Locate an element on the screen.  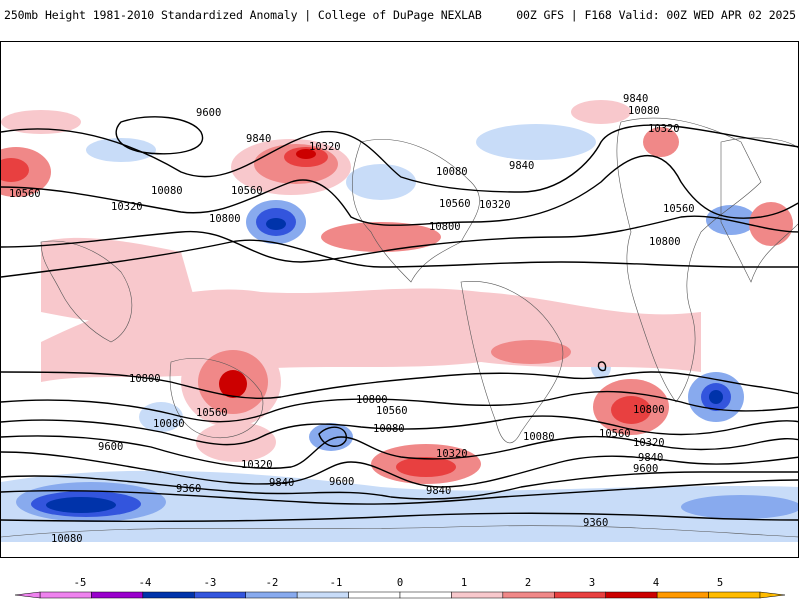
colorbar-tick: -3 is located at coordinates (210, 583).